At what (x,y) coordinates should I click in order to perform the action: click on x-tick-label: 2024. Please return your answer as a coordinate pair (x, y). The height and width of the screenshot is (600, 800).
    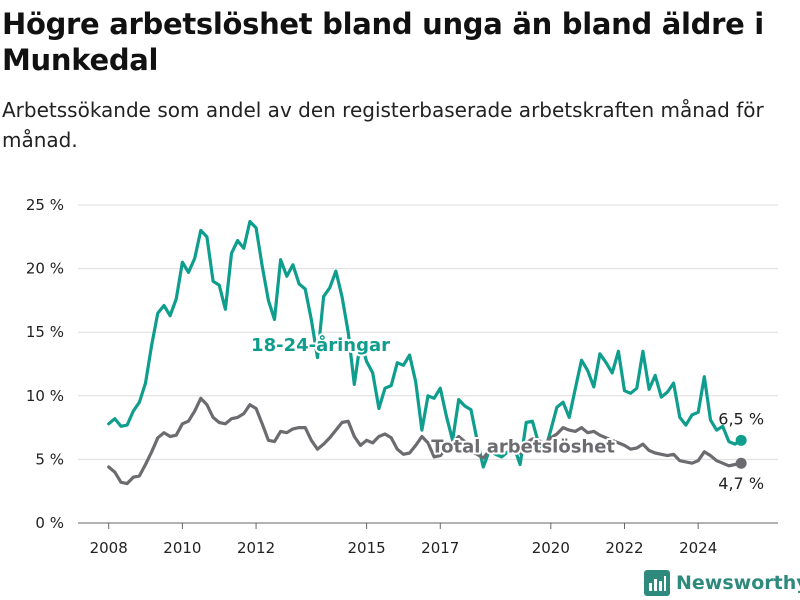
    Looking at the image, I should click on (698, 548).